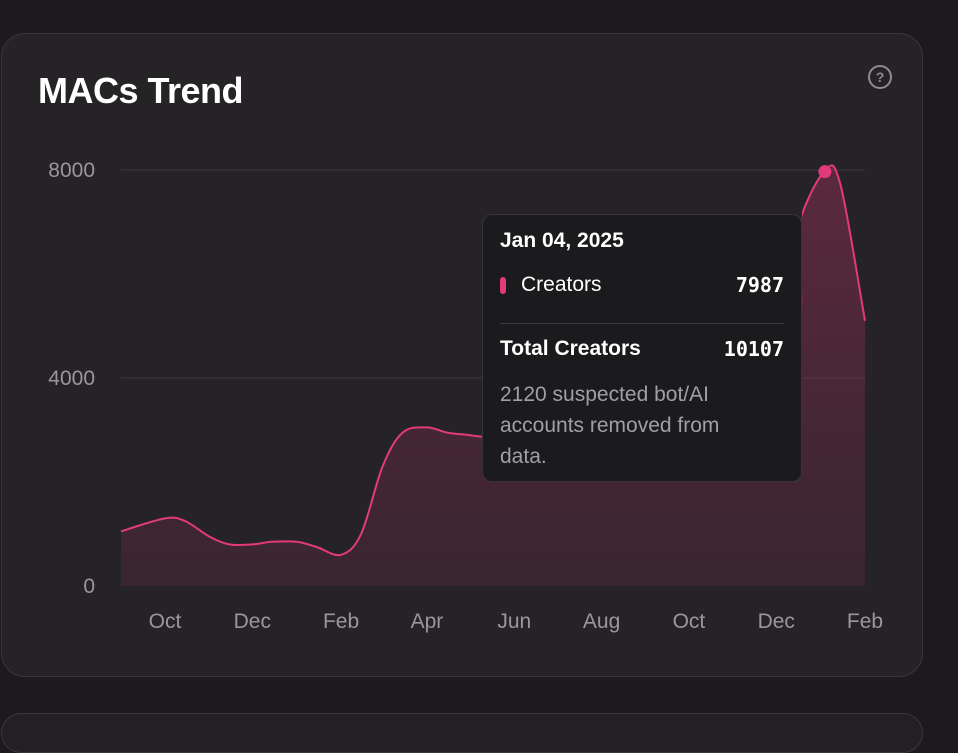 The width and height of the screenshot is (958, 753). I want to click on tooltip-total-value: 10107, so click(753, 349).